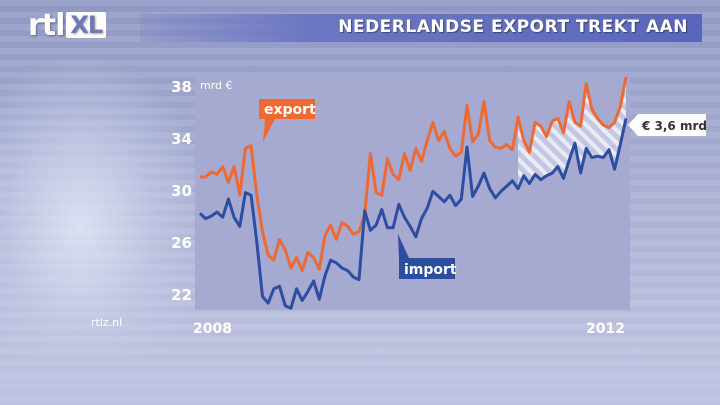 The width and height of the screenshot is (720, 405). I want to click on gap-hatch, so click(572, 132).